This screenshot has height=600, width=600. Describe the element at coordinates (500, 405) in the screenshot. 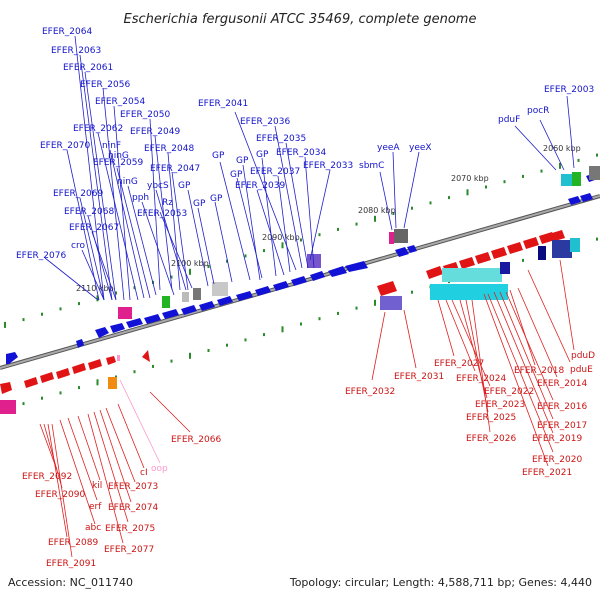

I see `gene-label: EFER_2023` at that location.